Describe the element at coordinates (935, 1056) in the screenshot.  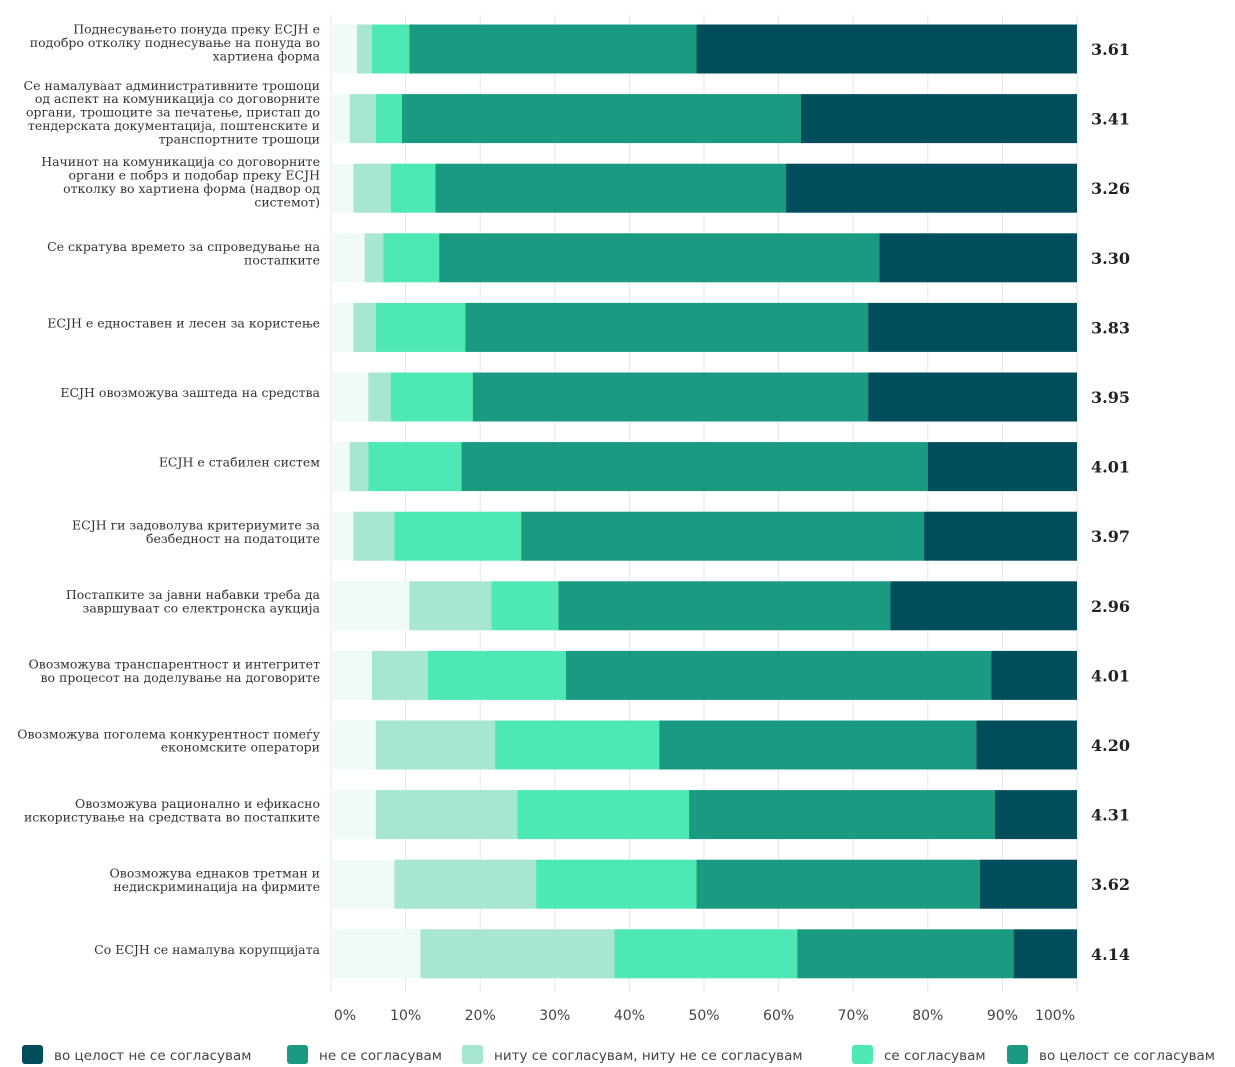
I see `legend-label: се согласувам` at that location.